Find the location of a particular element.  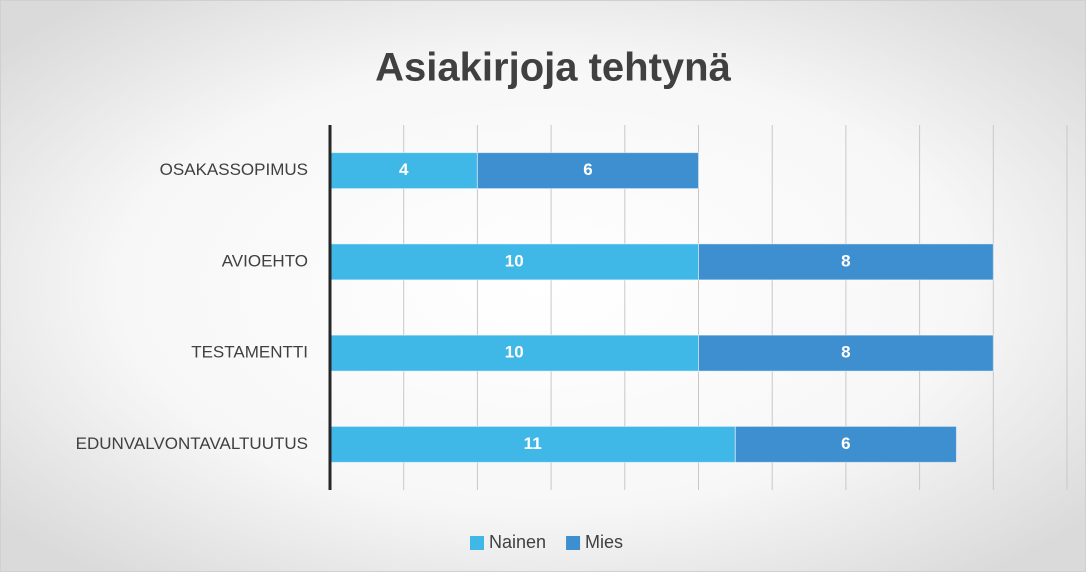

data-label: 4 is located at coordinates (404, 169).